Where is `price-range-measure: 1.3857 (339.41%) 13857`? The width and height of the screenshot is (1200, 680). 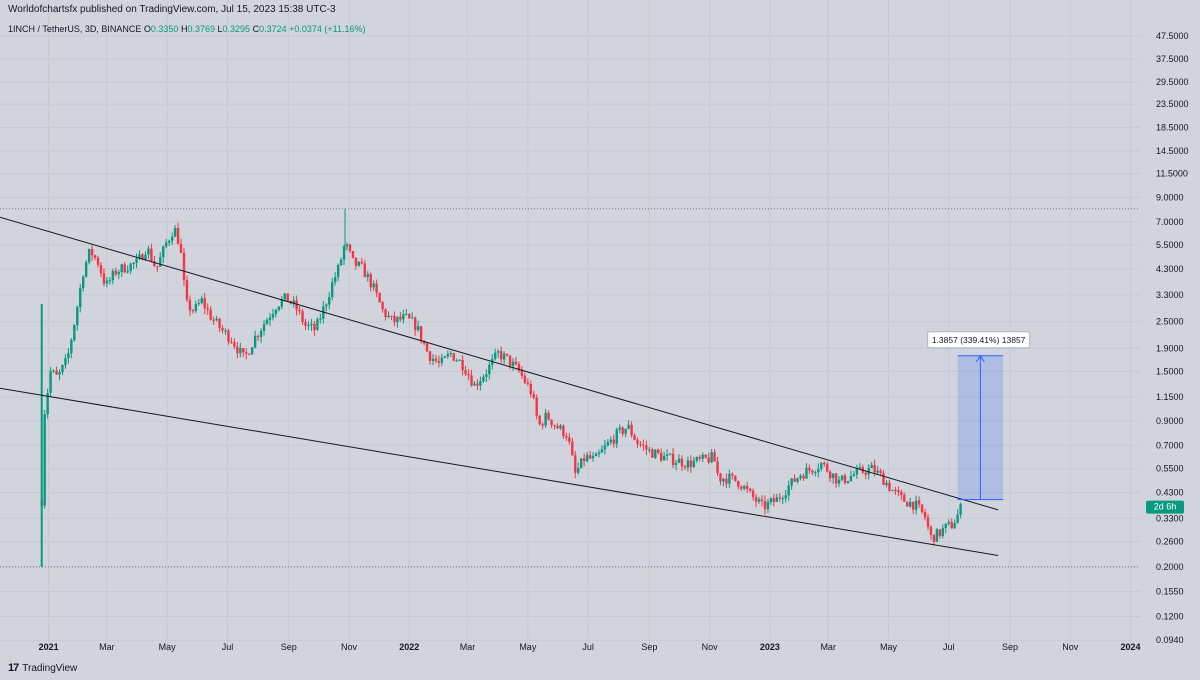
price-range-measure: 1.3857 (339.41%) 13857 is located at coordinates (979, 416).